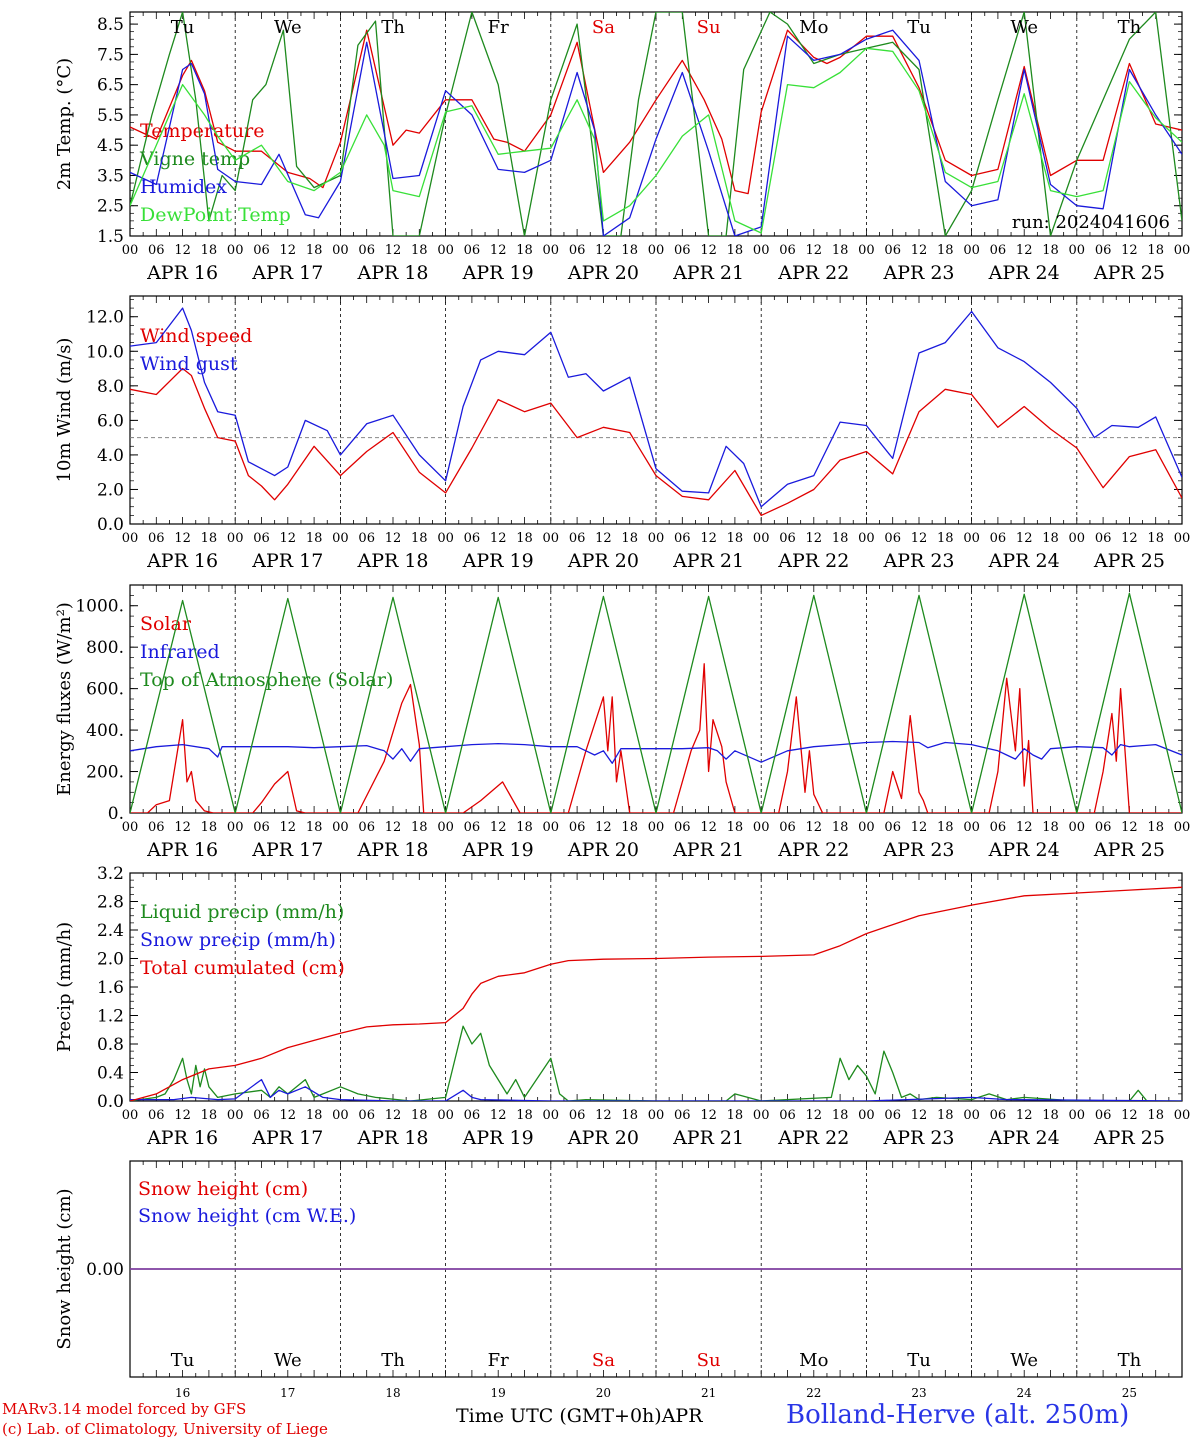 This screenshot has width=1194, height=1444. I want to click on y-tick-label: 7.5, so click(110, 55).